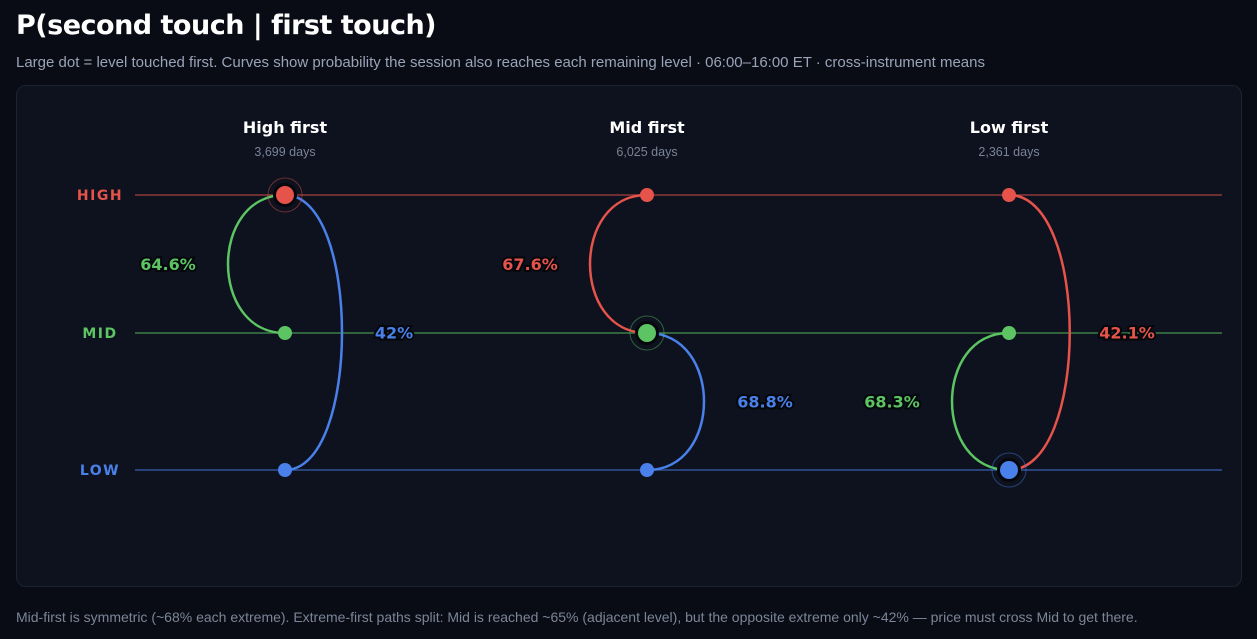  Describe the element at coordinates (647, 127) in the screenshot. I see `panel-title: Mid first` at that location.